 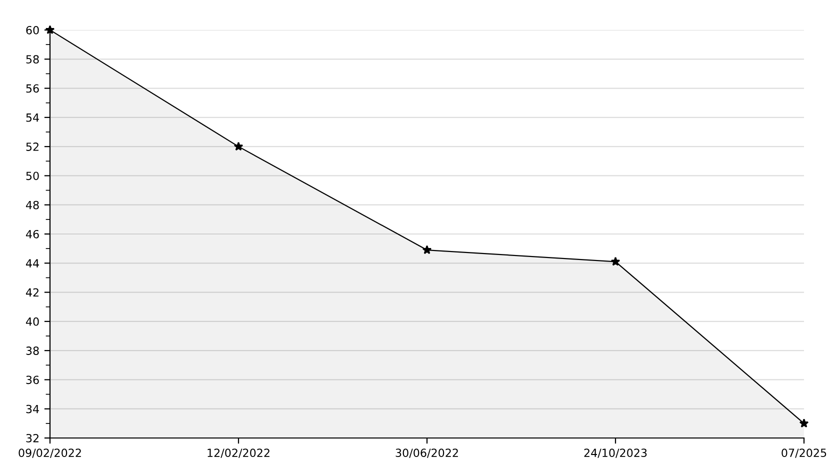 What do you see at coordinates (32, 118) in the screenshot?
I see `y-tick-label: 54` at bounding box center [32, 118].